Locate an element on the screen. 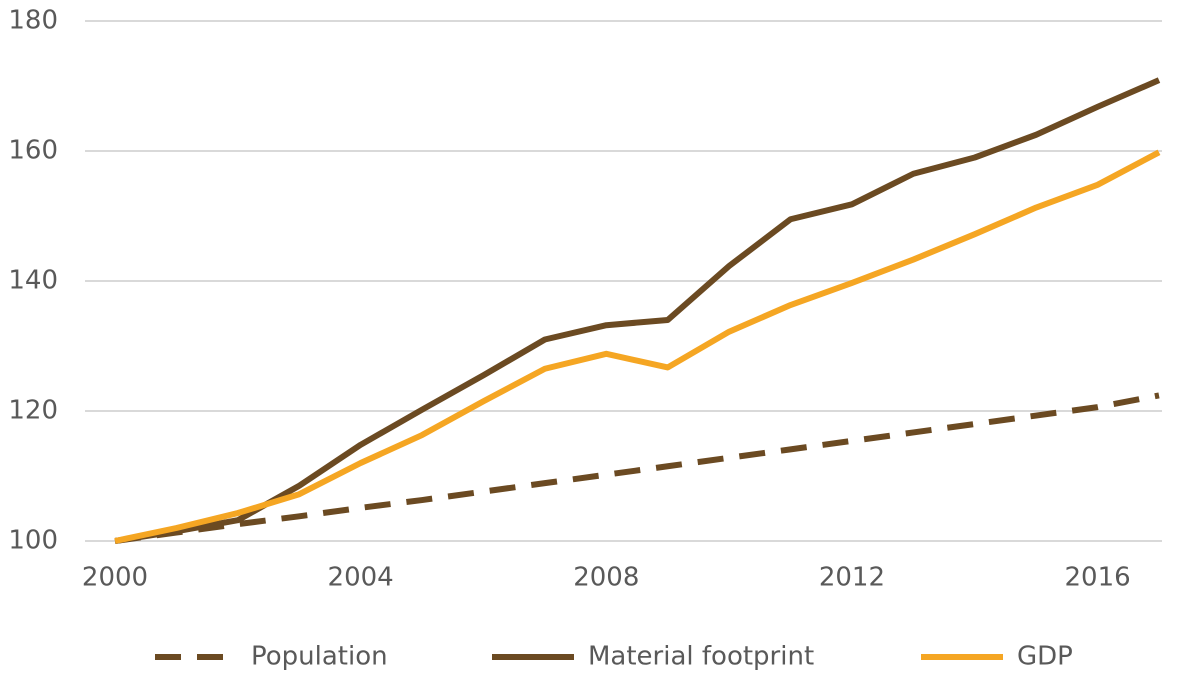 The height and width of the screenshot is (674, 1182). y-tick-label: 120 is located at coordinates (33, 411).